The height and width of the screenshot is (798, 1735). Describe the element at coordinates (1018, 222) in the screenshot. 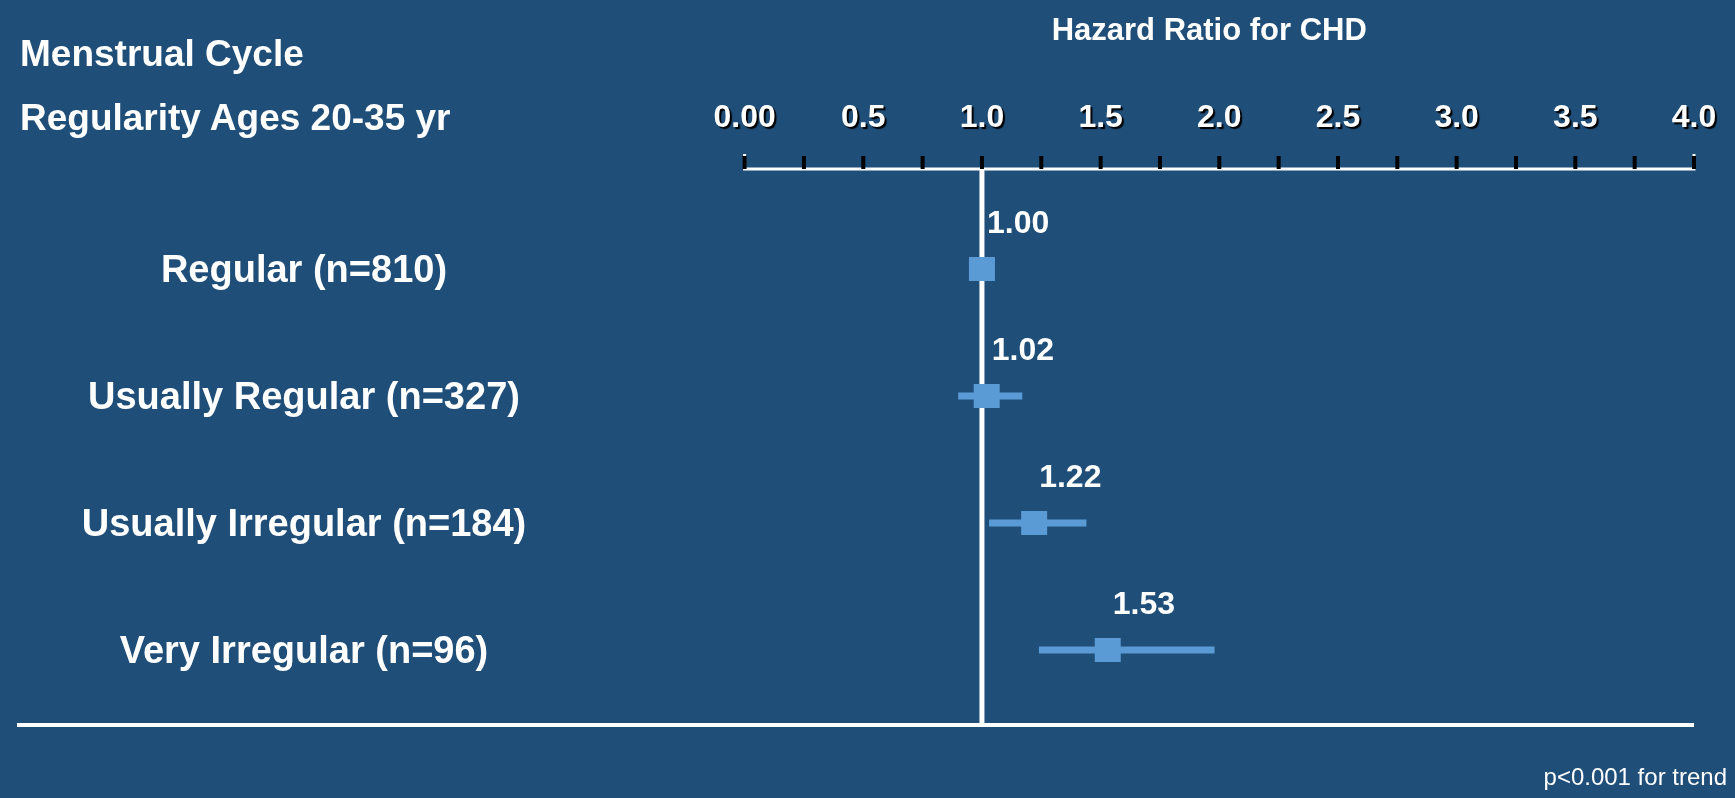

I see `data-label: 1.00` at that location.